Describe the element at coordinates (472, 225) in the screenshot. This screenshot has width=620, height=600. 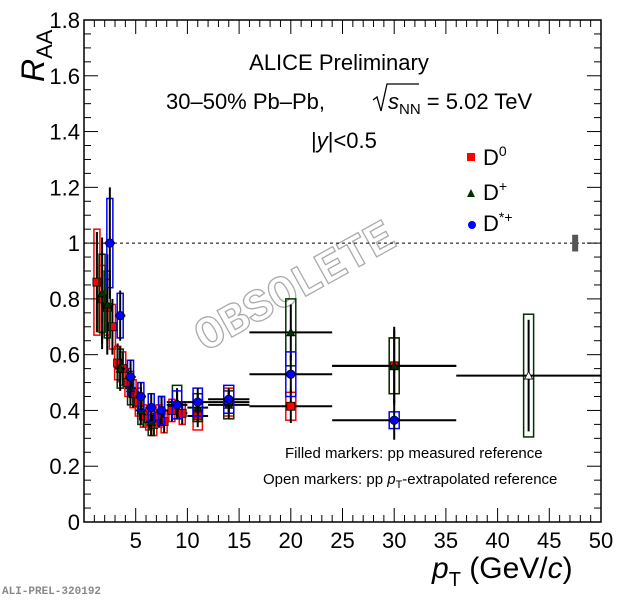
I see `legend-marker-circle` at that location.